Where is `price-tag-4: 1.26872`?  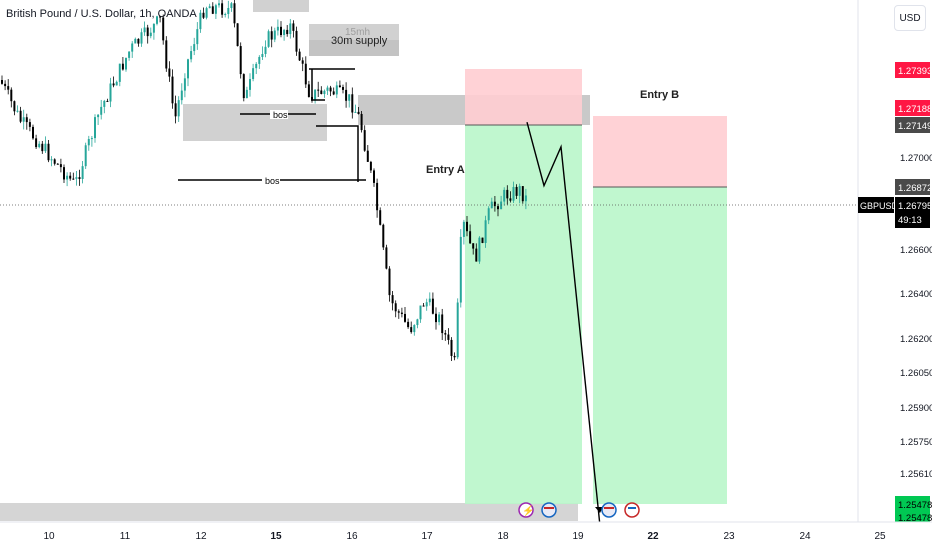
price-tag-4: 1.26872 is located at coordinates (915, 188).